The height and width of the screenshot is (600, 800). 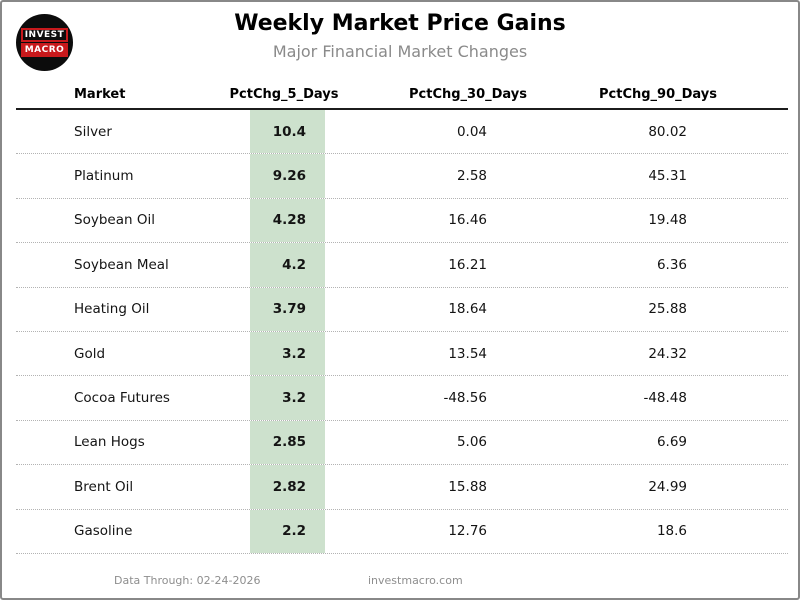 What do you see at coordinates (114, 220) in the screenshot?
I see `market-name: Soybean Oil` at bounding box center [114, 220].